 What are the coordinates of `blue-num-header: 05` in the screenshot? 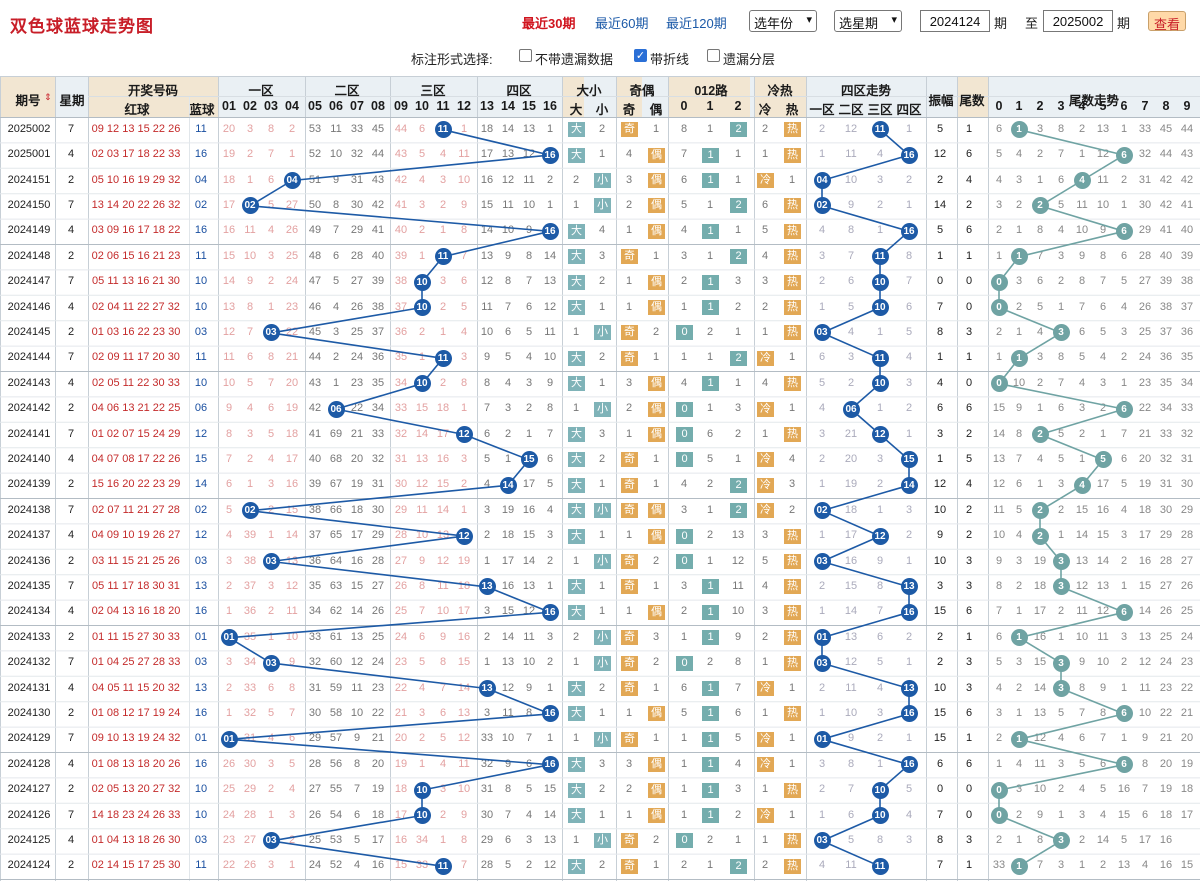 It's located at (315, 106).